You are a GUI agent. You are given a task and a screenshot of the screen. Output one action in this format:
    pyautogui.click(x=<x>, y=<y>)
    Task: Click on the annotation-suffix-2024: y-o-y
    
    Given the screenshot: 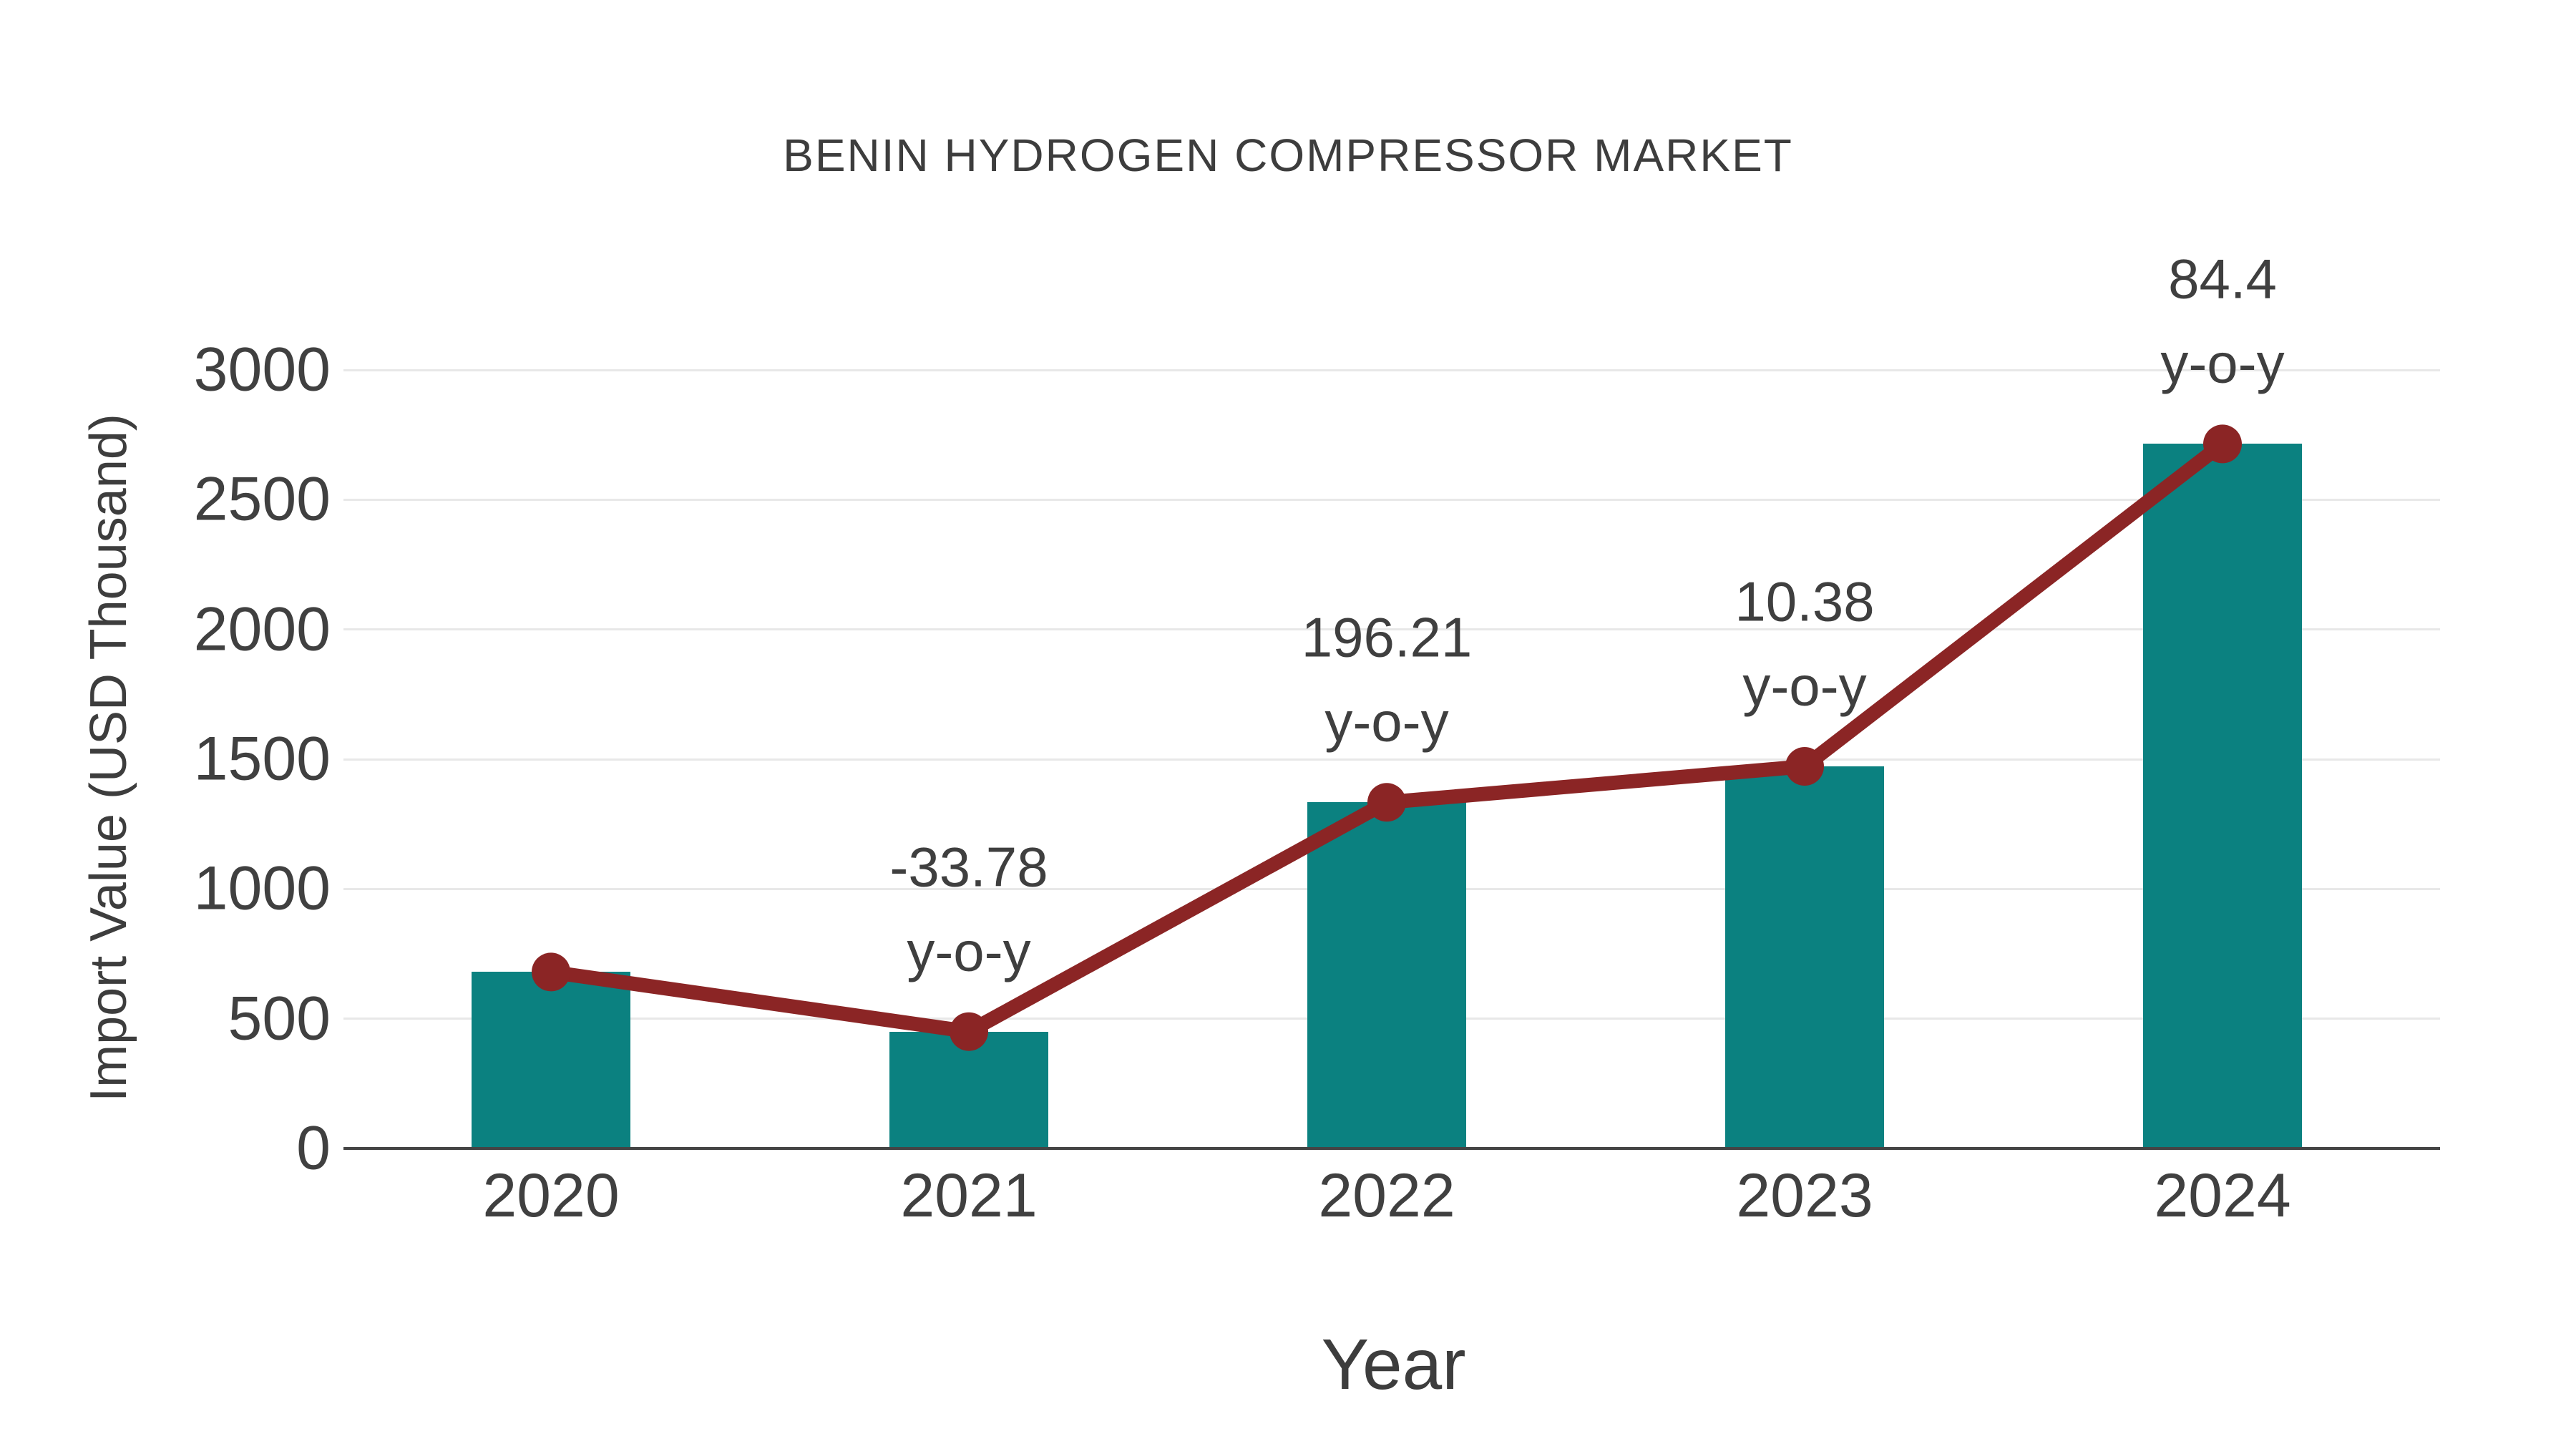 What is the action you would take?
    pyautogui.click(x=2222, y=363)
    